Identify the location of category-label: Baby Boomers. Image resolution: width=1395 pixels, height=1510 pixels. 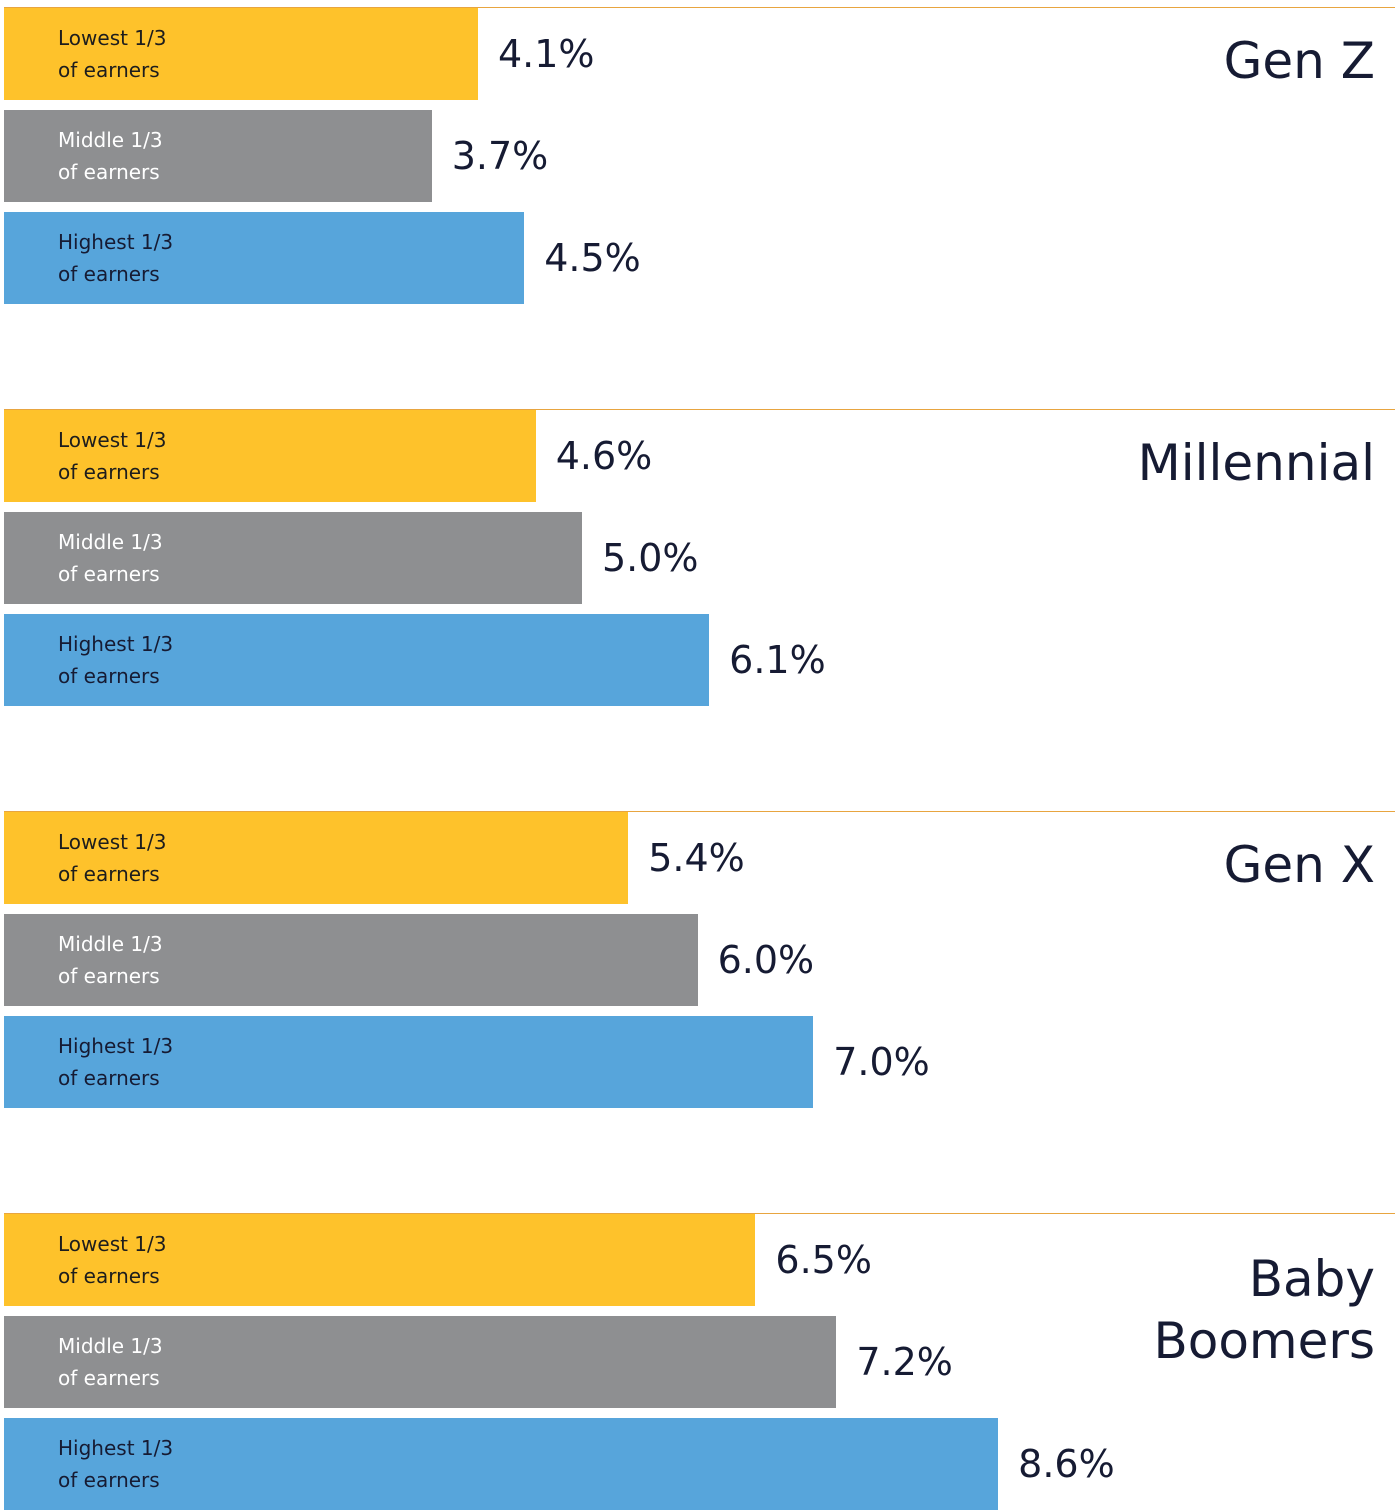
(1264, 1310).